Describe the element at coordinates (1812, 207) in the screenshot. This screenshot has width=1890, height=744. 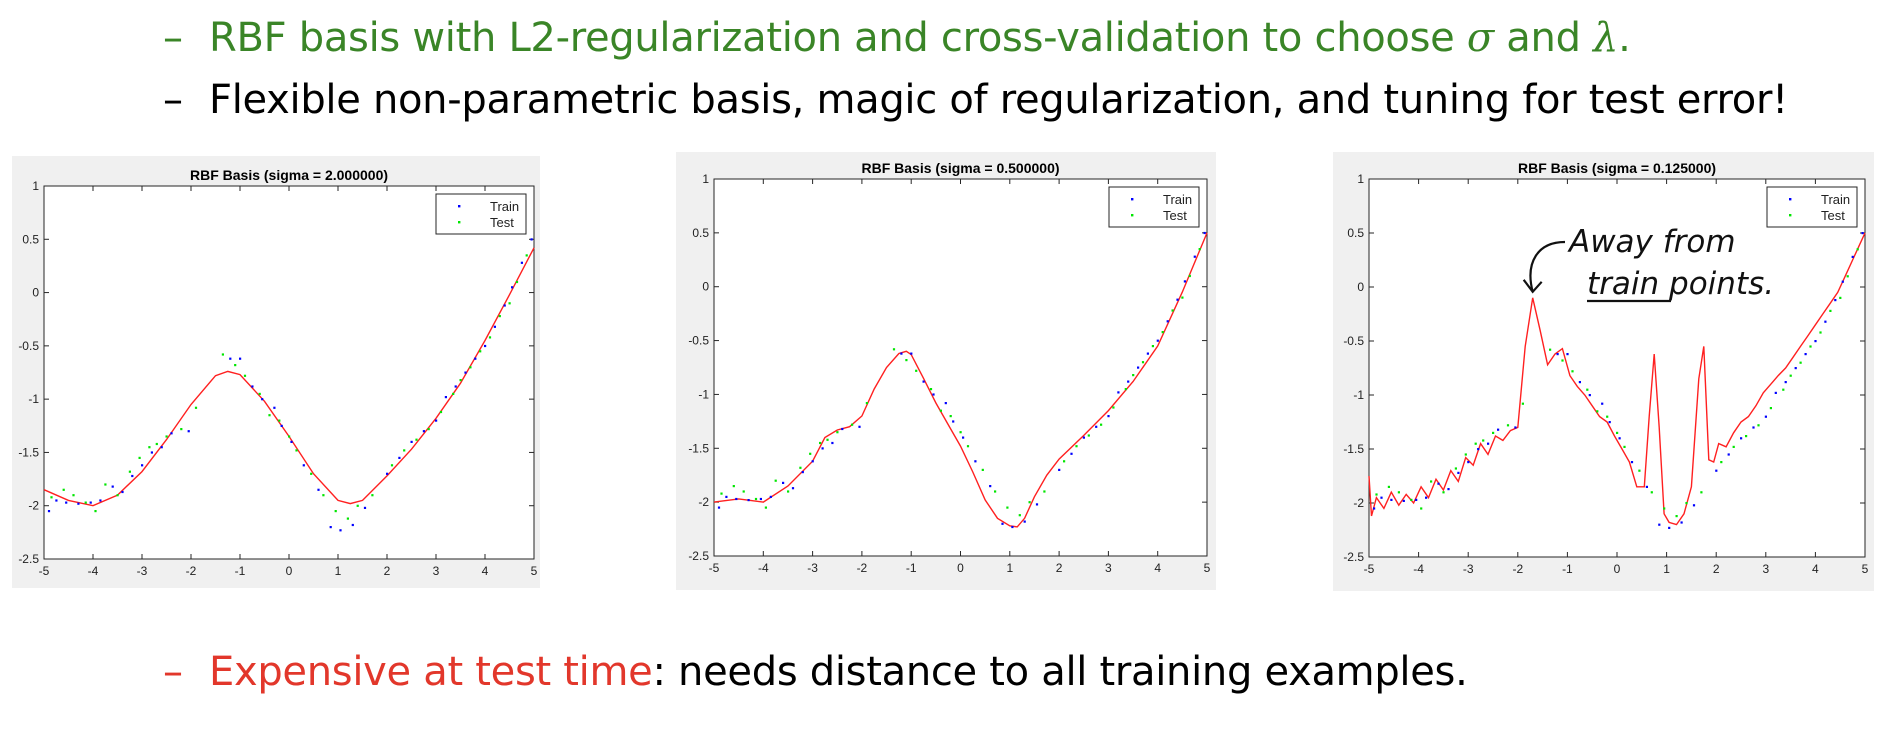
I see `legend-box` at that location.